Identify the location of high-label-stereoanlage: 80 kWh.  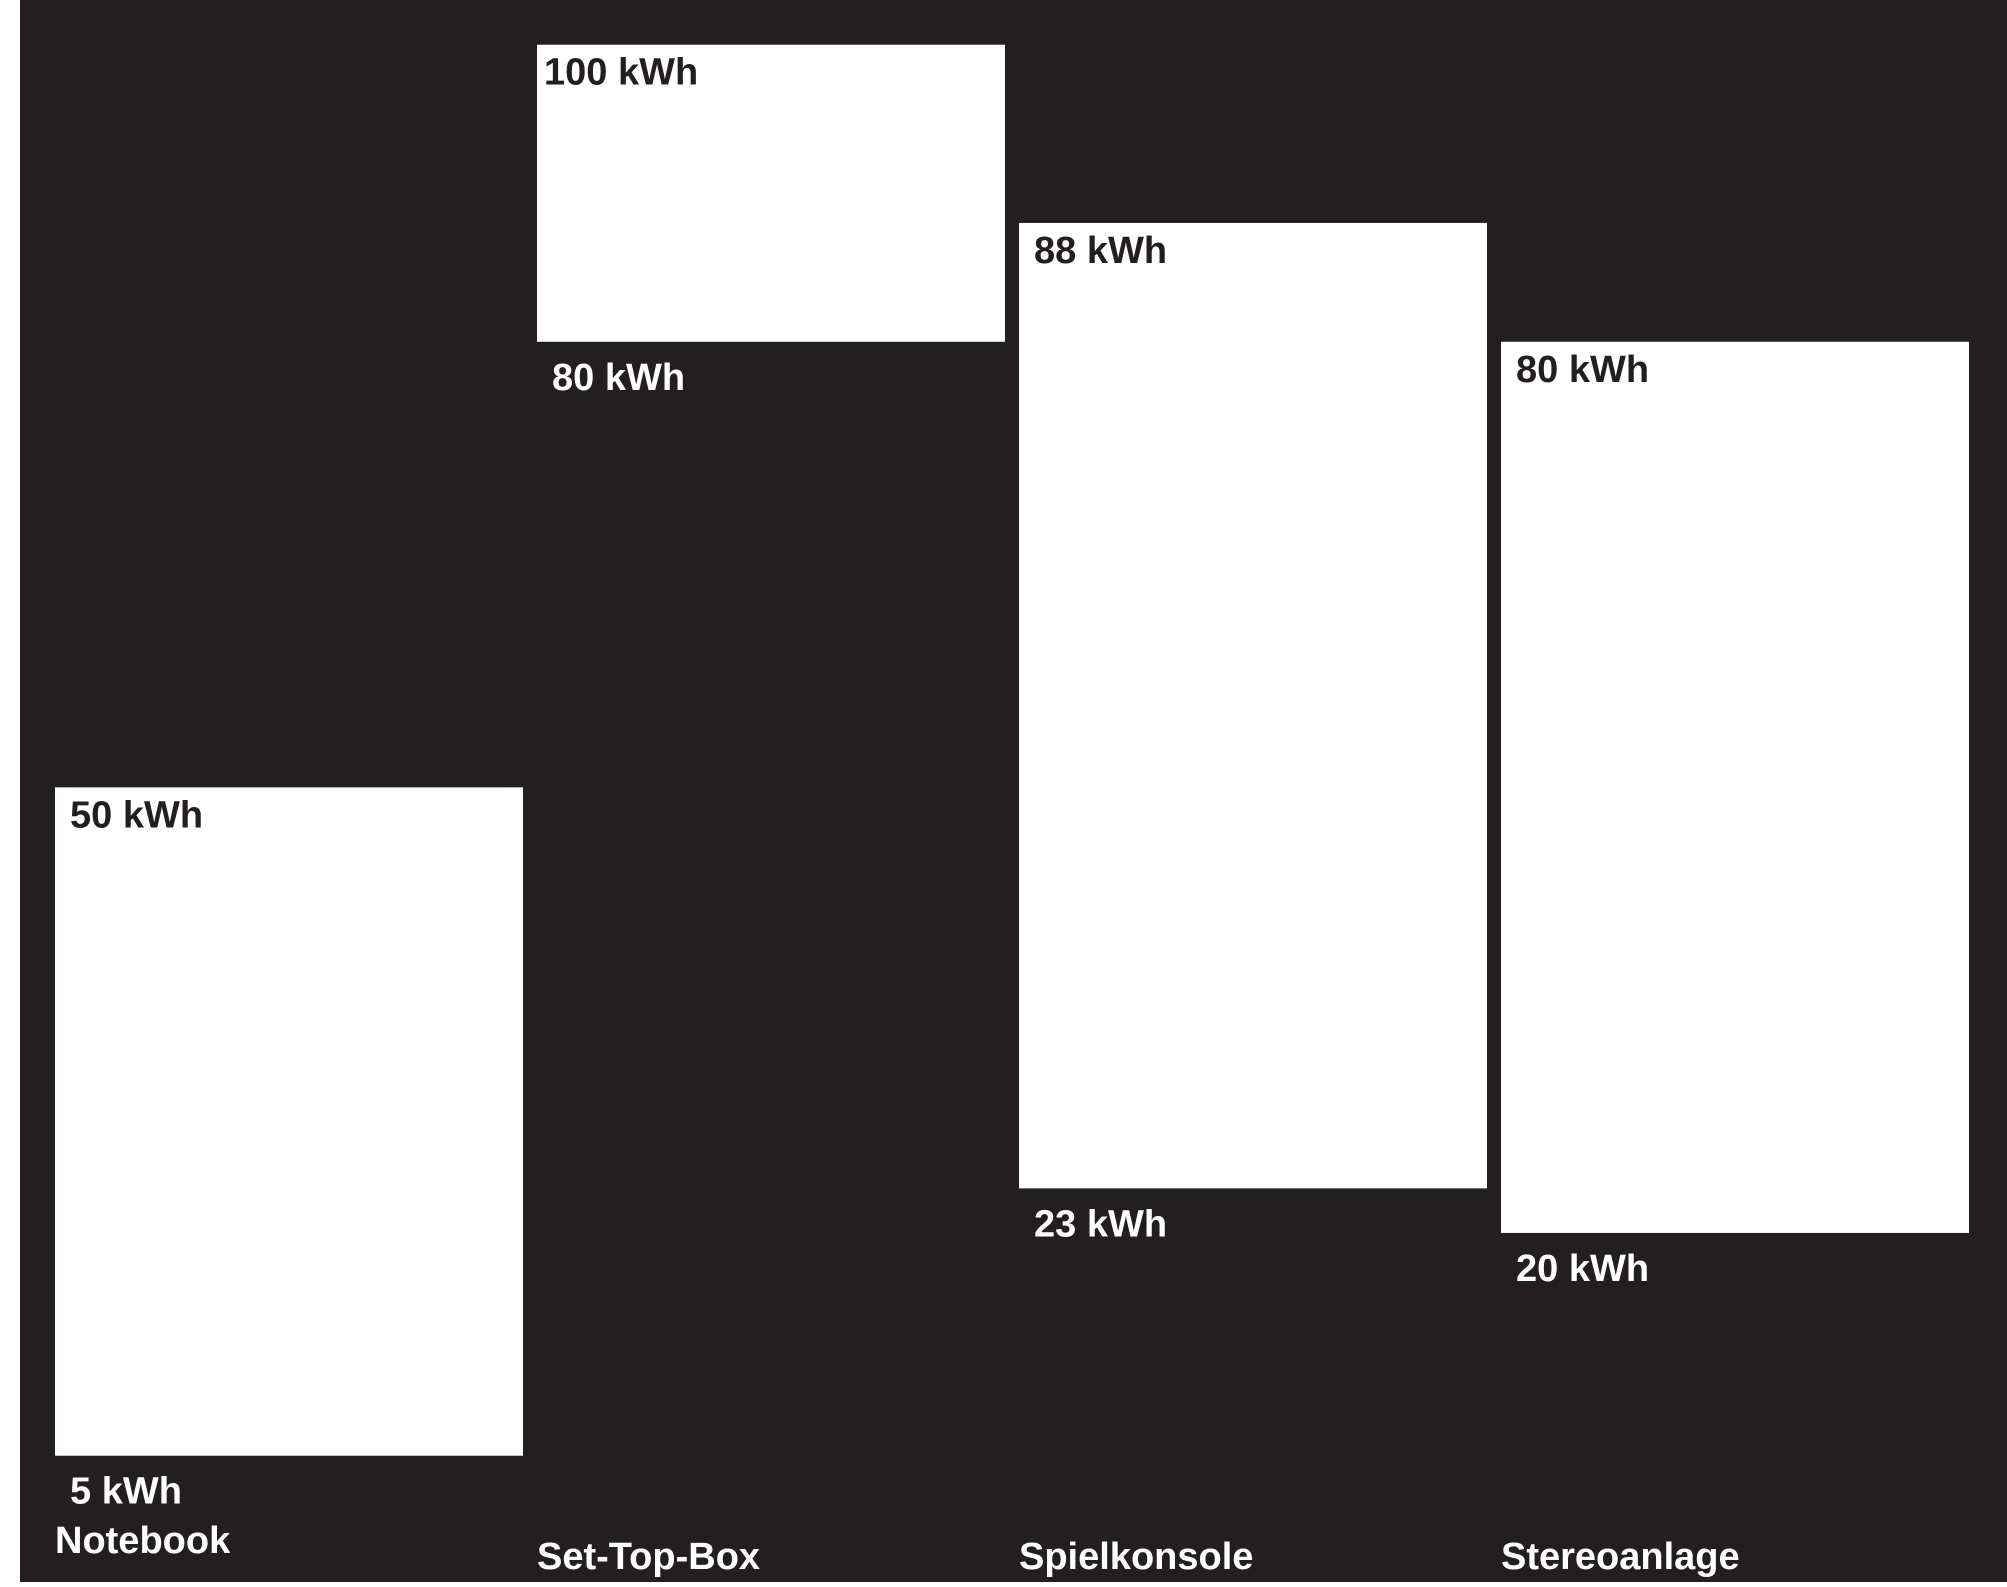
(1582, 370).